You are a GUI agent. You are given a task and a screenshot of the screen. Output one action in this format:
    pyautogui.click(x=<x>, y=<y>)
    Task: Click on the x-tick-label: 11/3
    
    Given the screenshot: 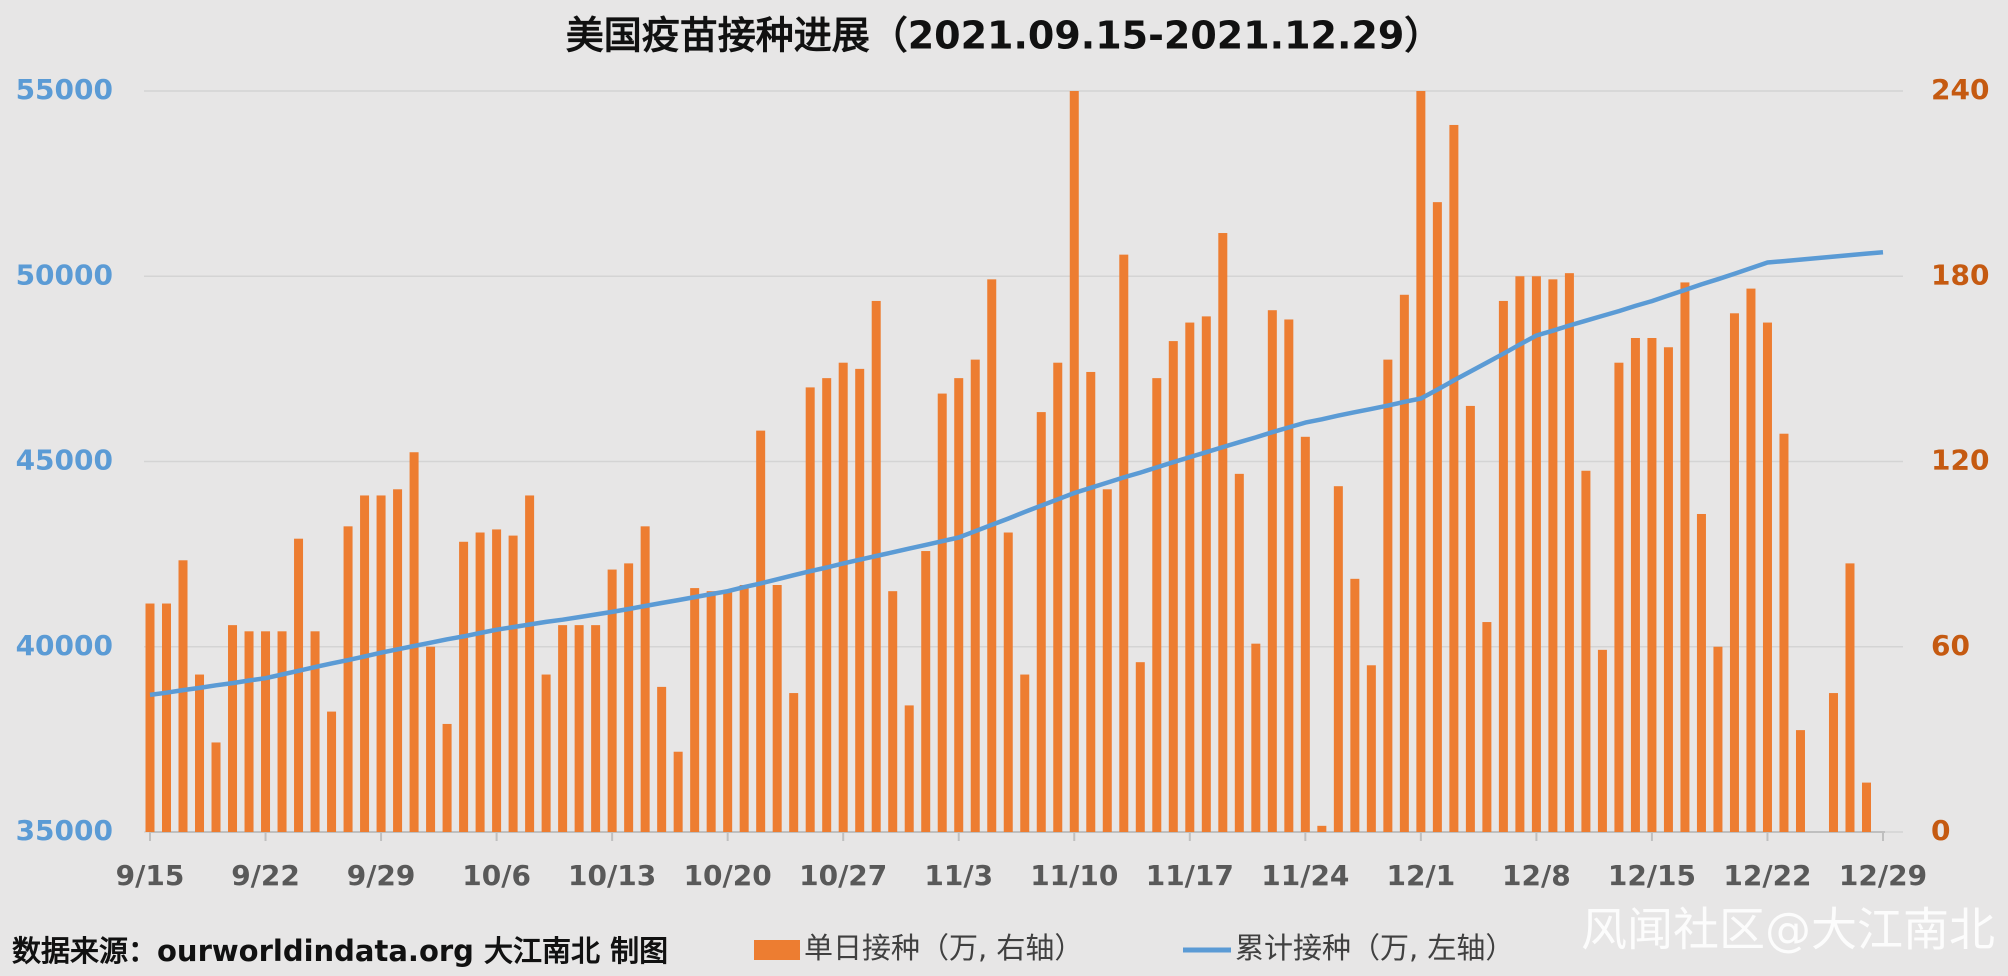 What is the action you would take?
    pyautogui.click(x=958, y=875)
    